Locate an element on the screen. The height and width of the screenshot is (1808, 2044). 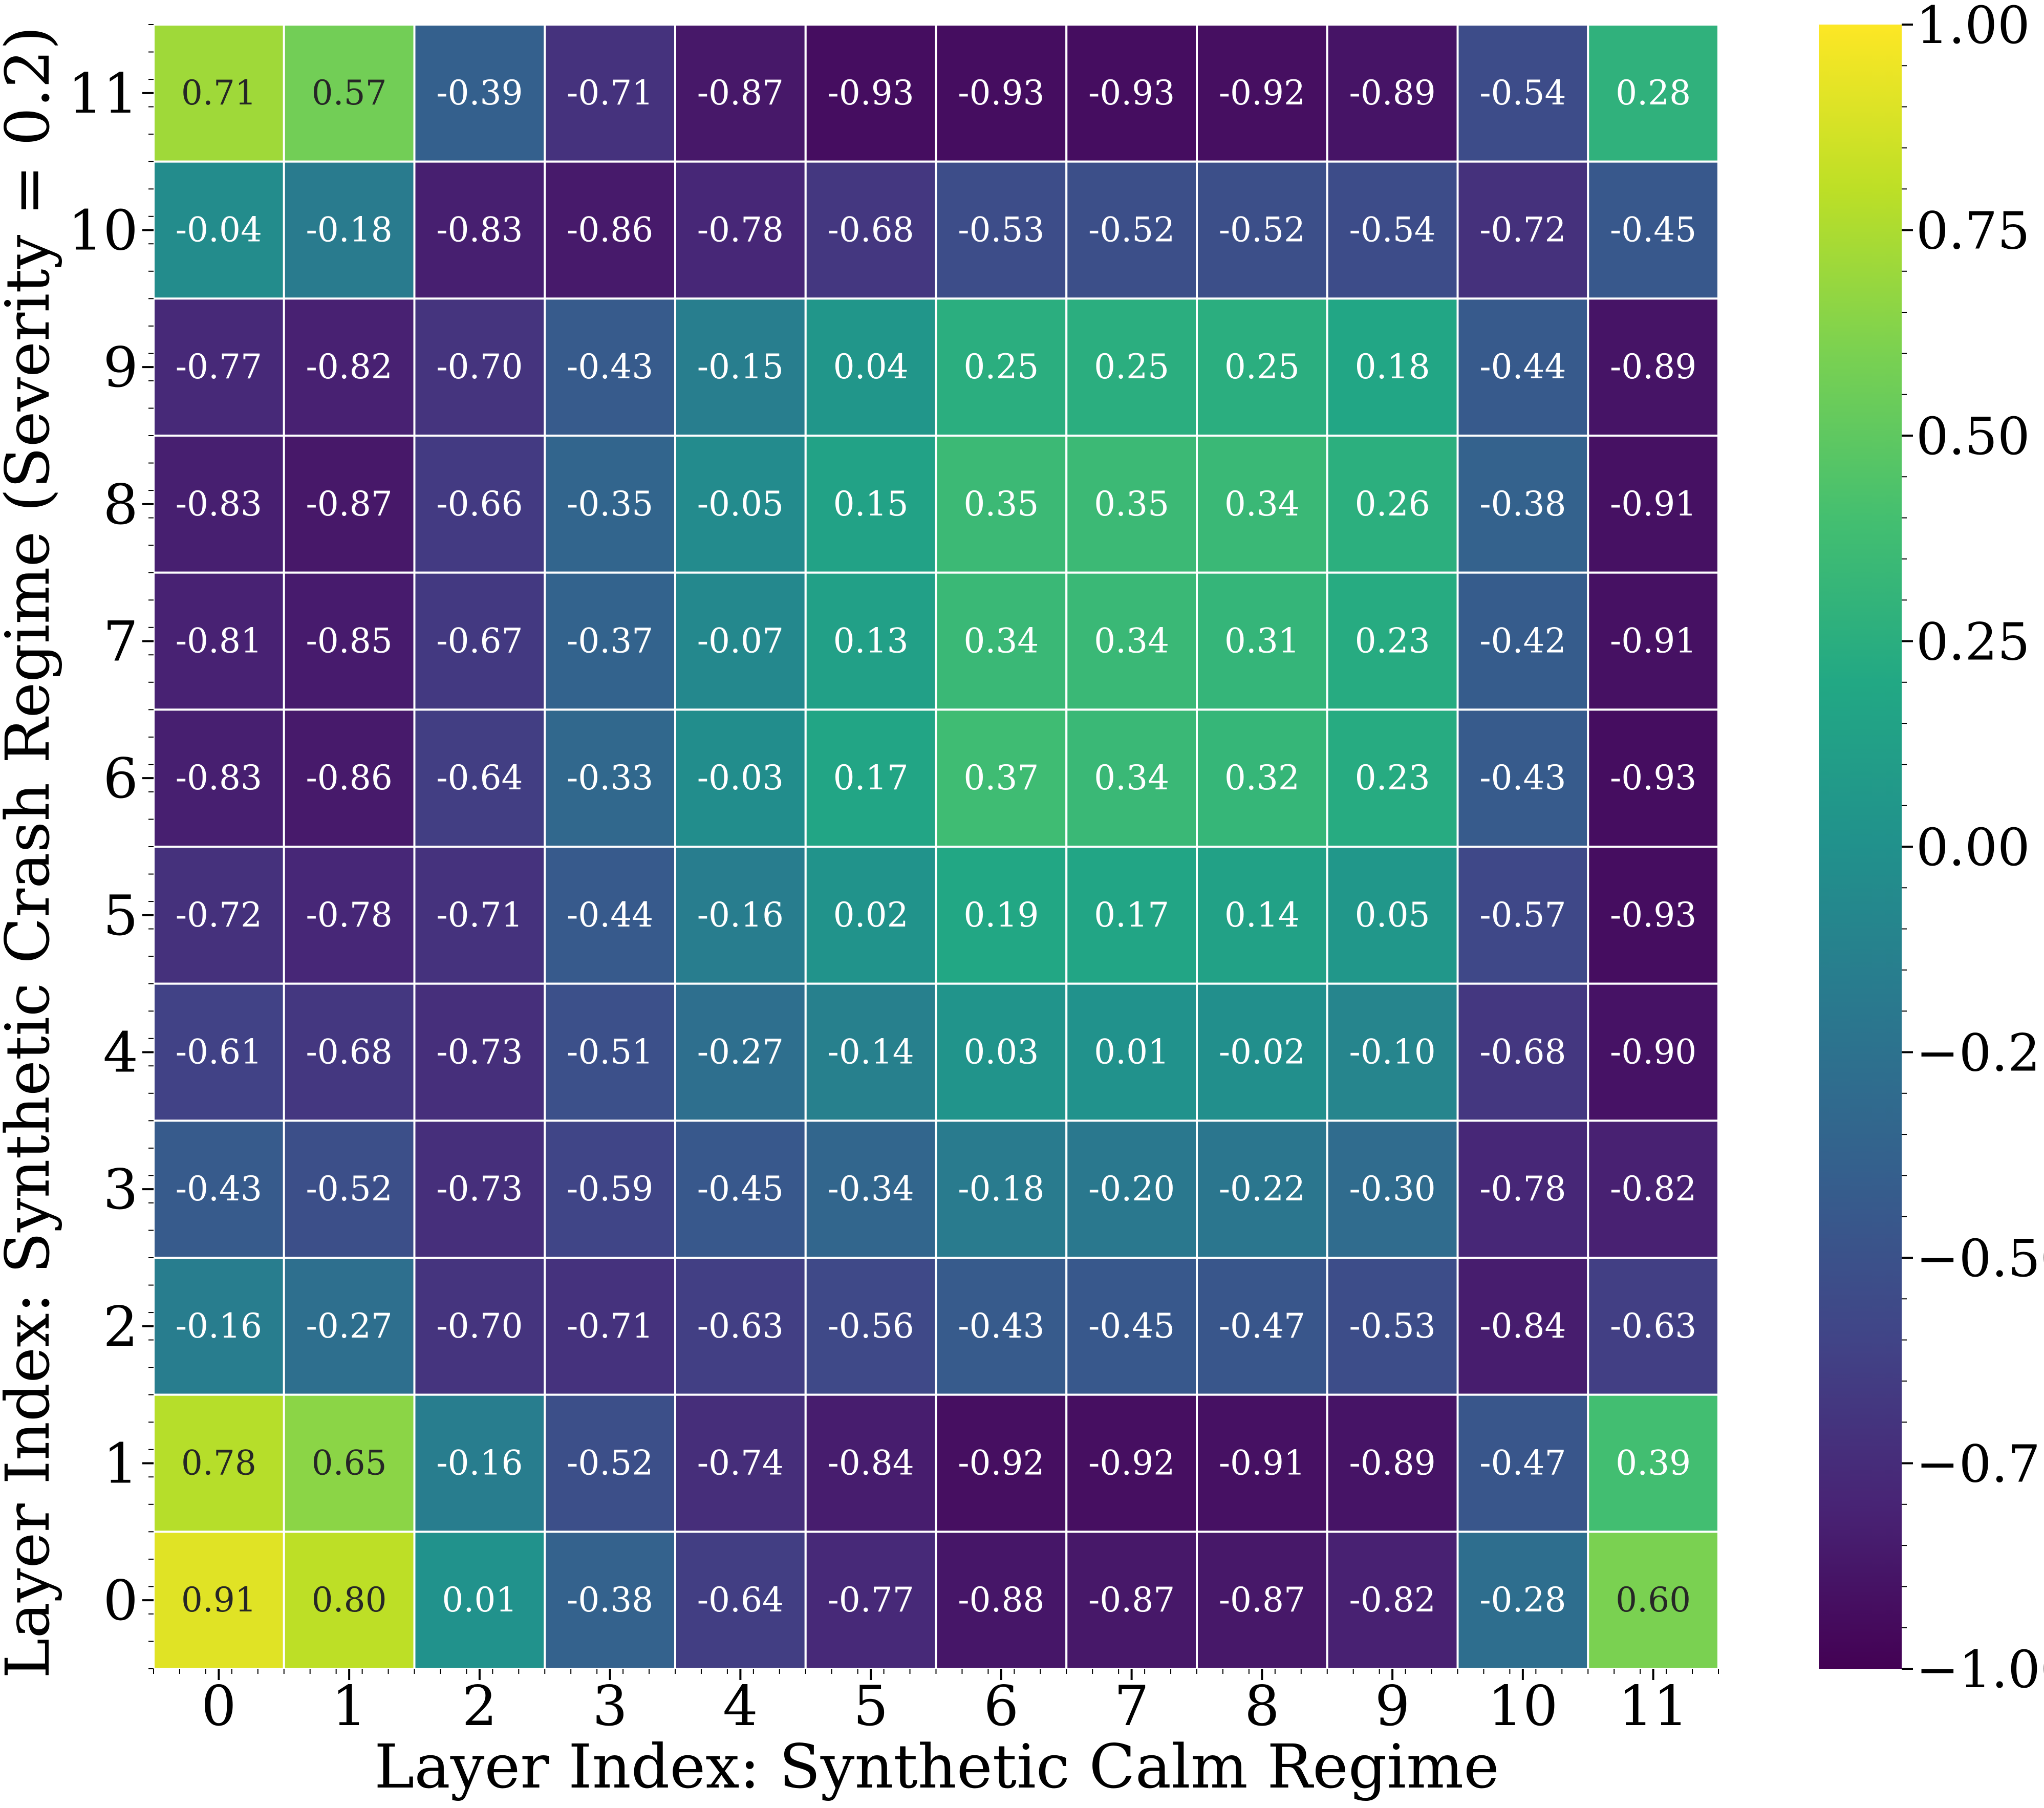
cell-value-label: -0.27 is located at coordinates (349, 1326).